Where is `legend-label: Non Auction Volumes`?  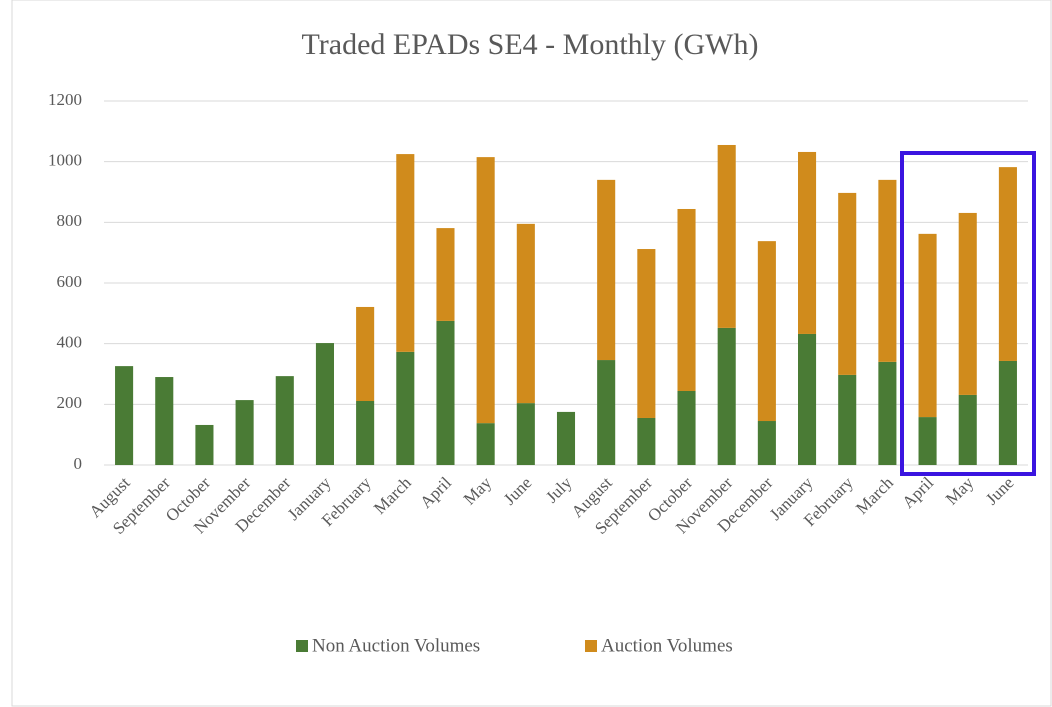
legend-label: Non Auction Volumes is located at coordinates (396, 645).